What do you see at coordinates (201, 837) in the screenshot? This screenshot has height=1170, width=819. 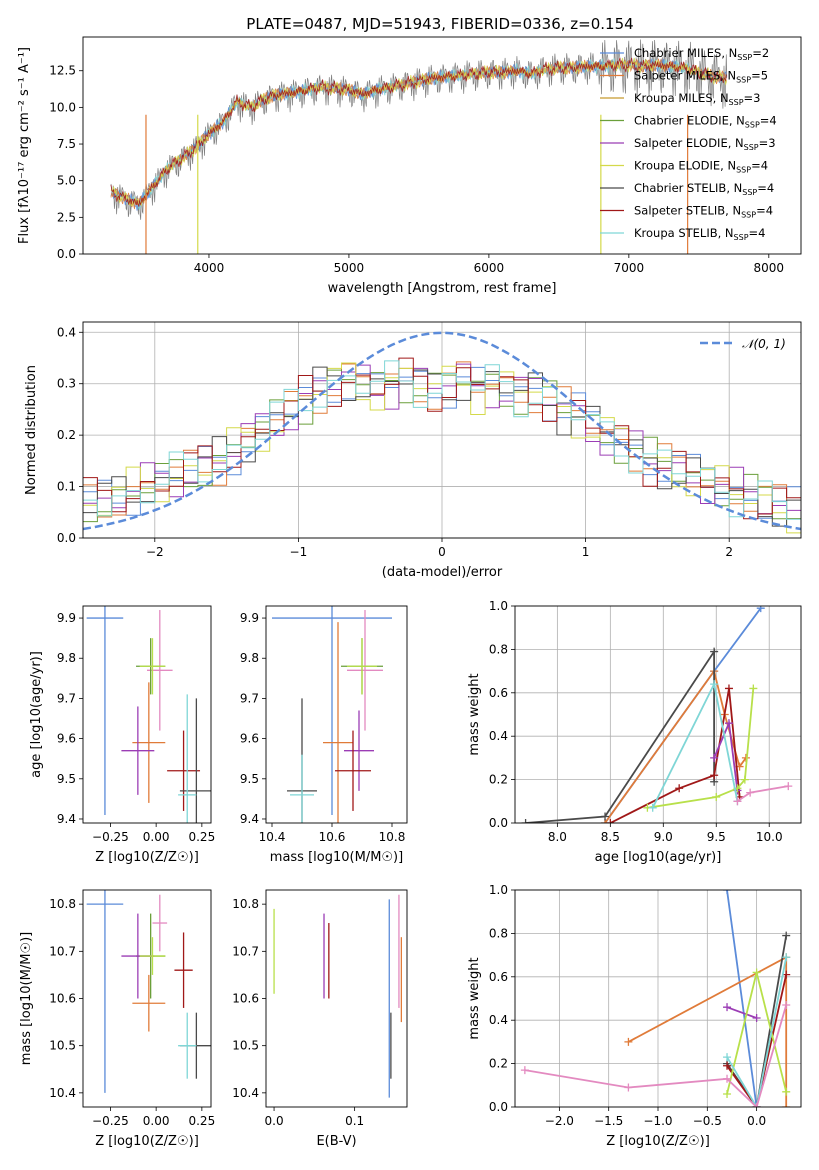 I see `x-tick-label: 0.25` at bounding box center [201, 837].